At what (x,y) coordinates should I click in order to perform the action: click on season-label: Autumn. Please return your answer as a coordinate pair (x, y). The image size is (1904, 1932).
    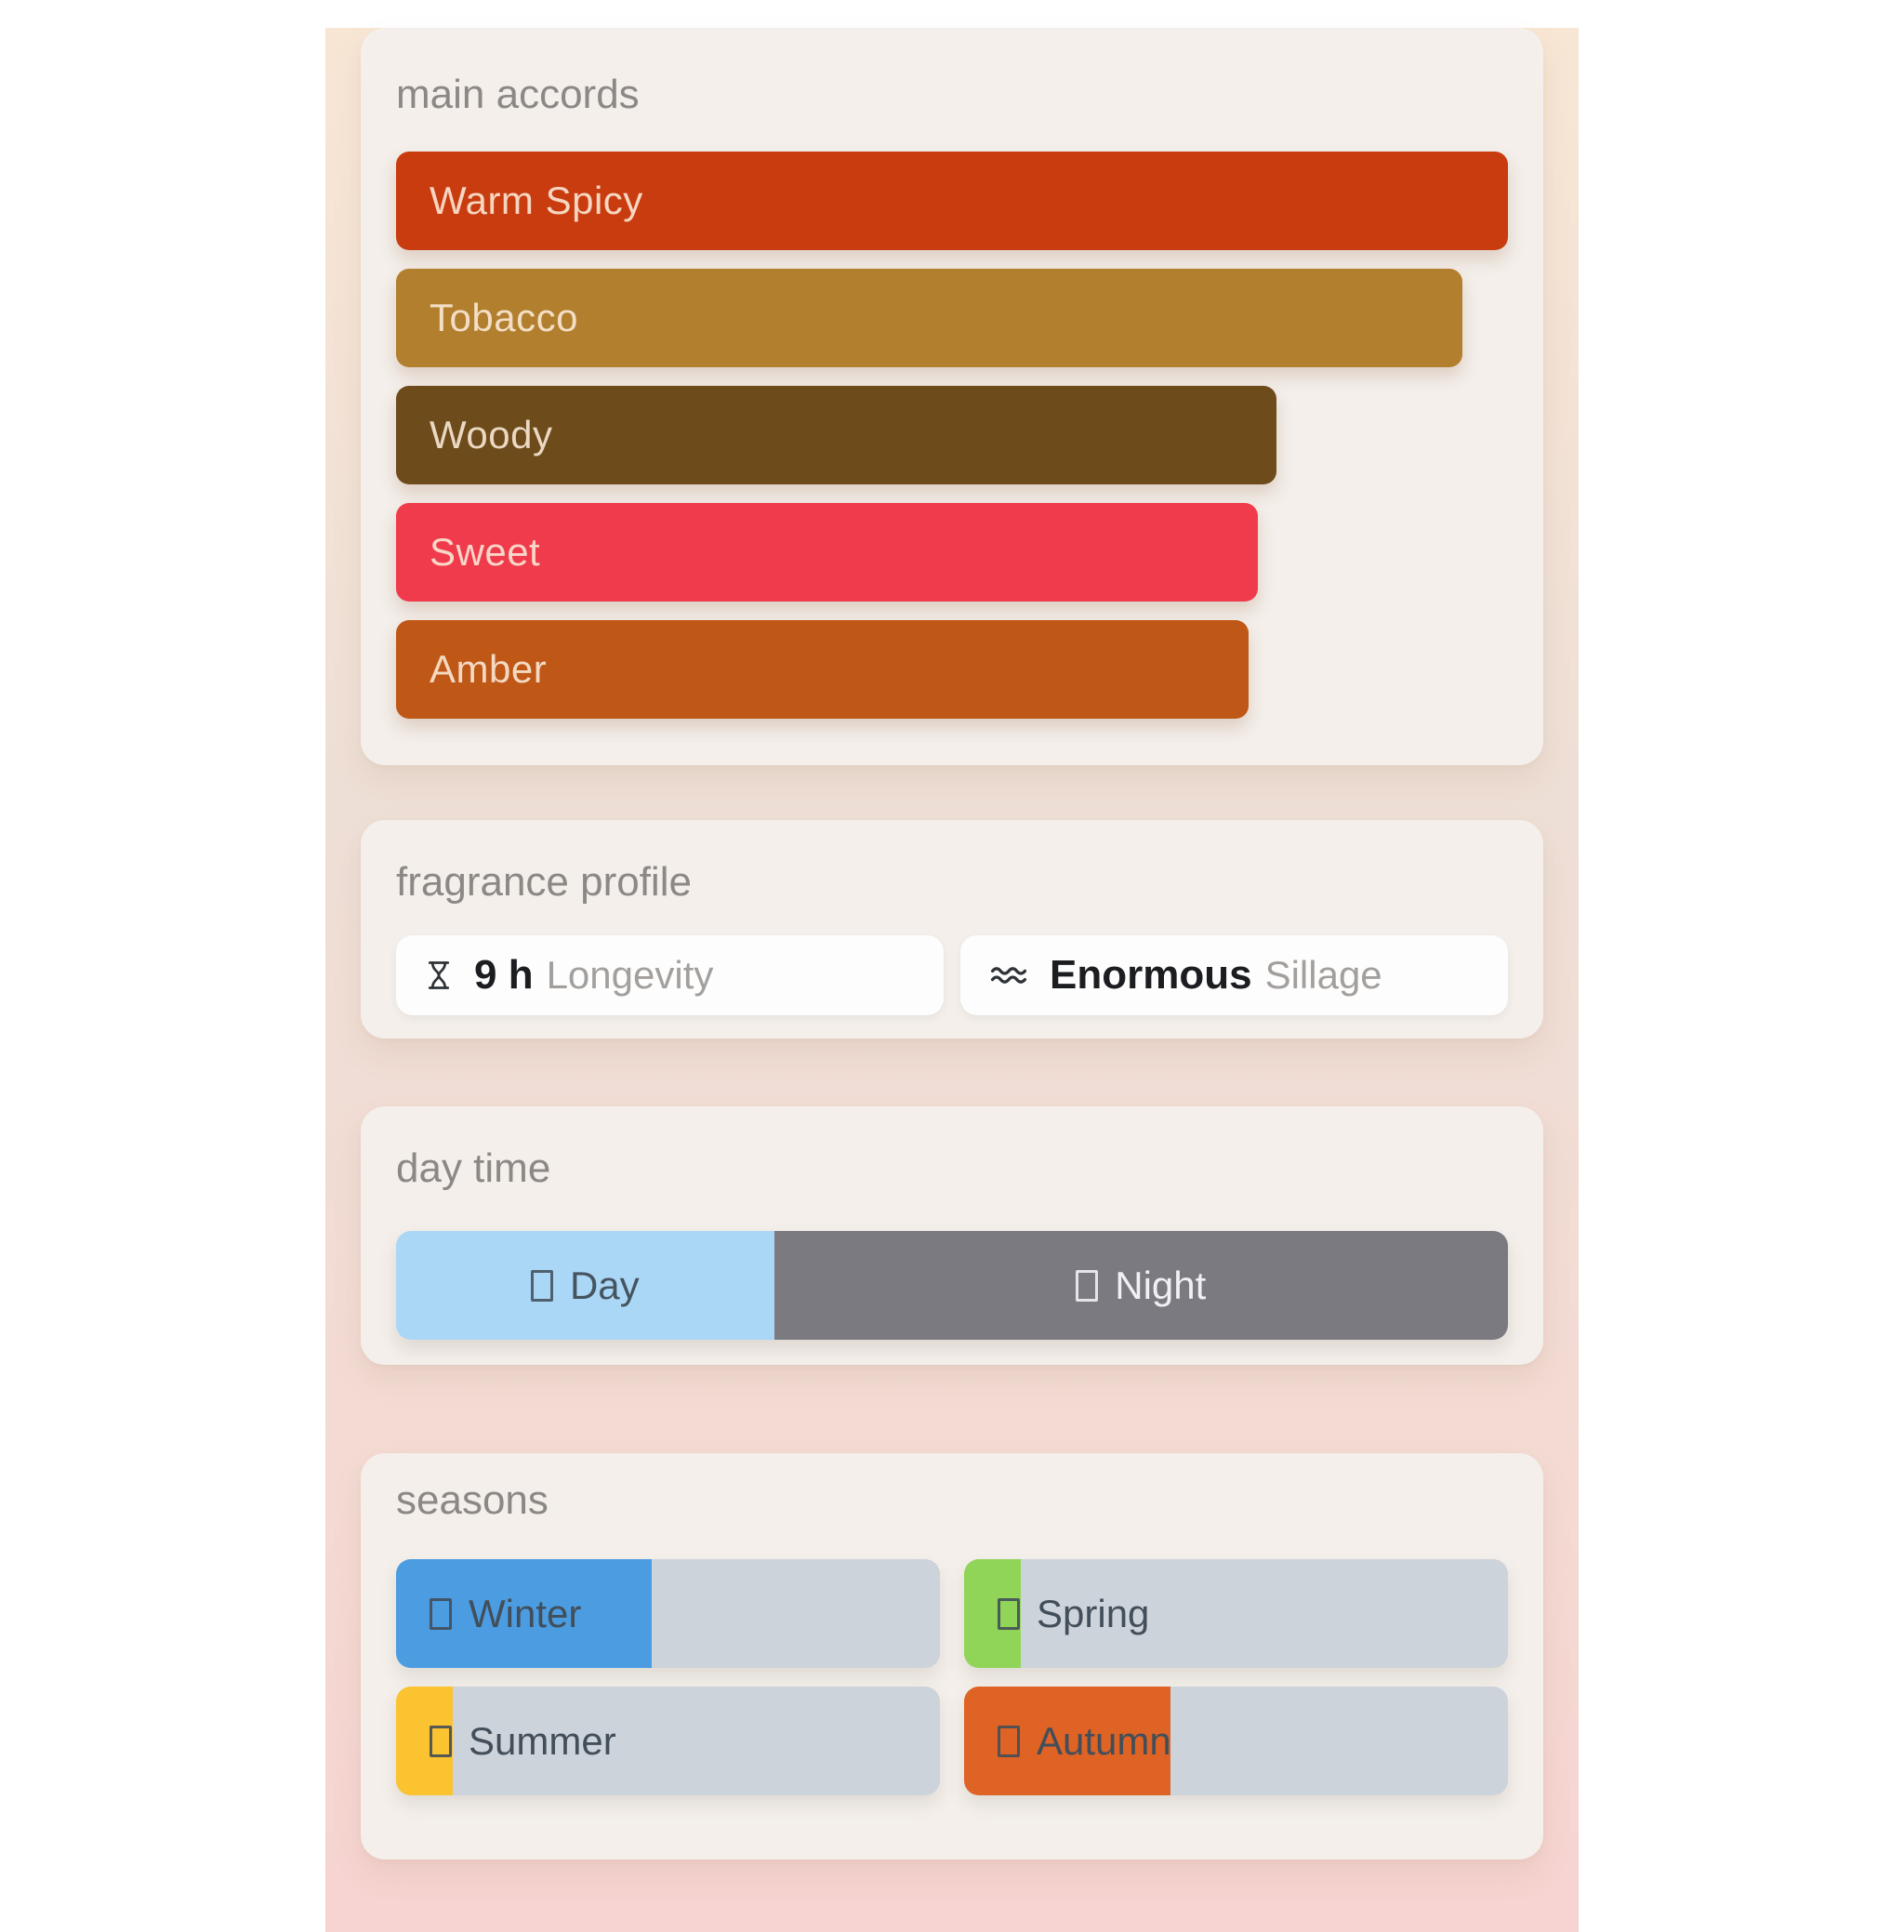
    Looking at the image, I should click on (1104, 1740).